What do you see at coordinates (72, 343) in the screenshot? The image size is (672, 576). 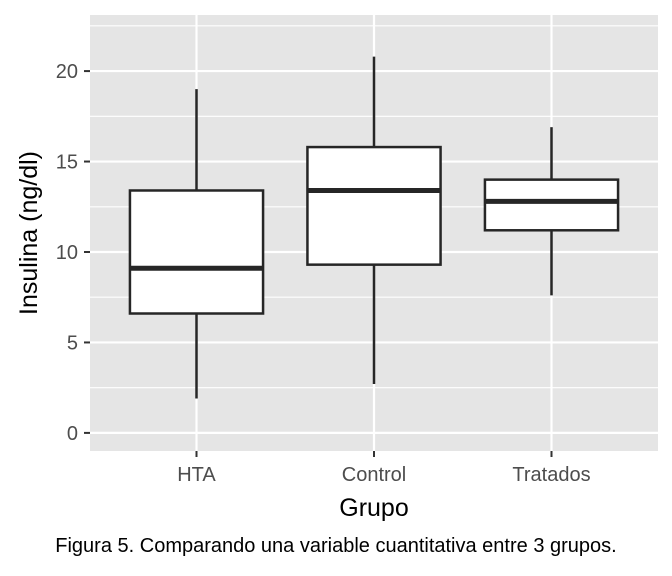 I see `y-tick-label: 5` at bounding box center [72, 343].